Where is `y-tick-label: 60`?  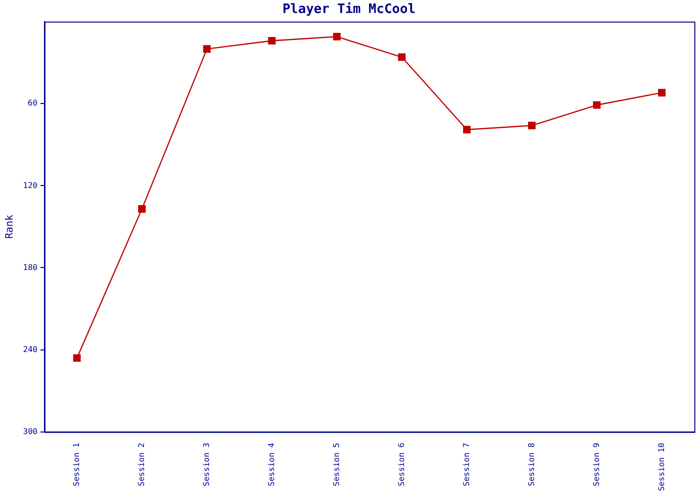
y-tick-label: 60 is located at coordinates (33, 103).